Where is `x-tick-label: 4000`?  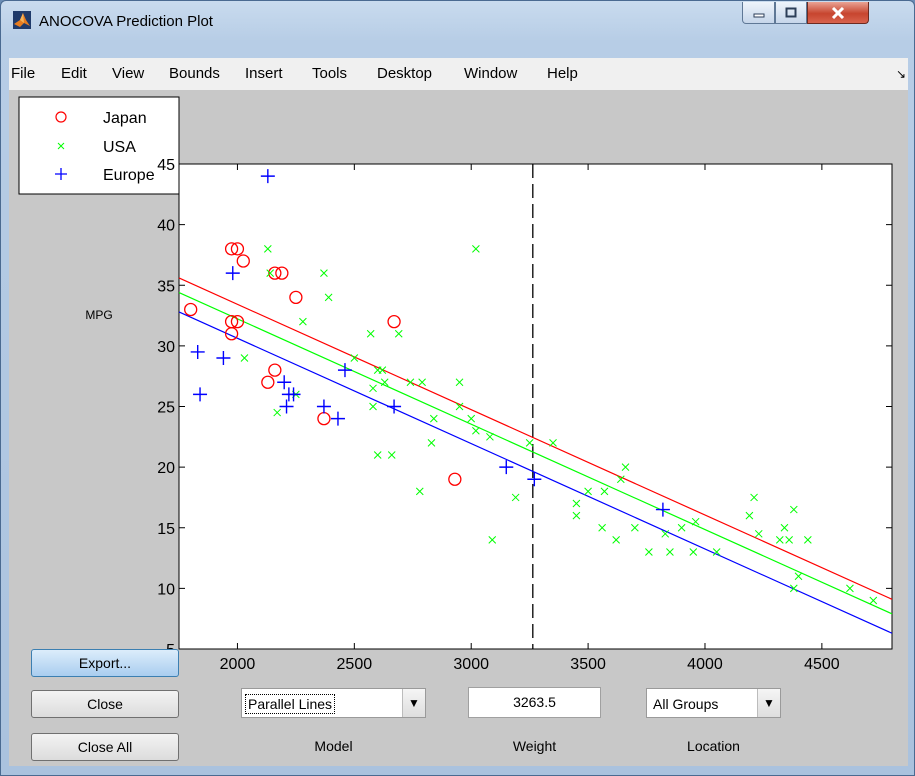 x-tick-label: 4000 is located at coordinates (705, 664).